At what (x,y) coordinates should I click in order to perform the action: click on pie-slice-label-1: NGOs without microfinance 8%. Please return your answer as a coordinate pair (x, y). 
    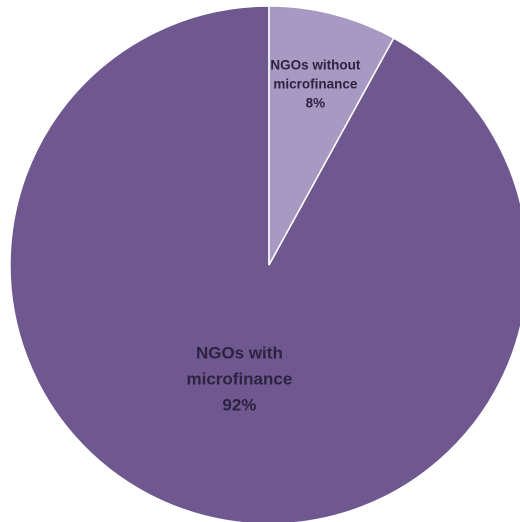
    Looking at the image, I should click on (315, 83).